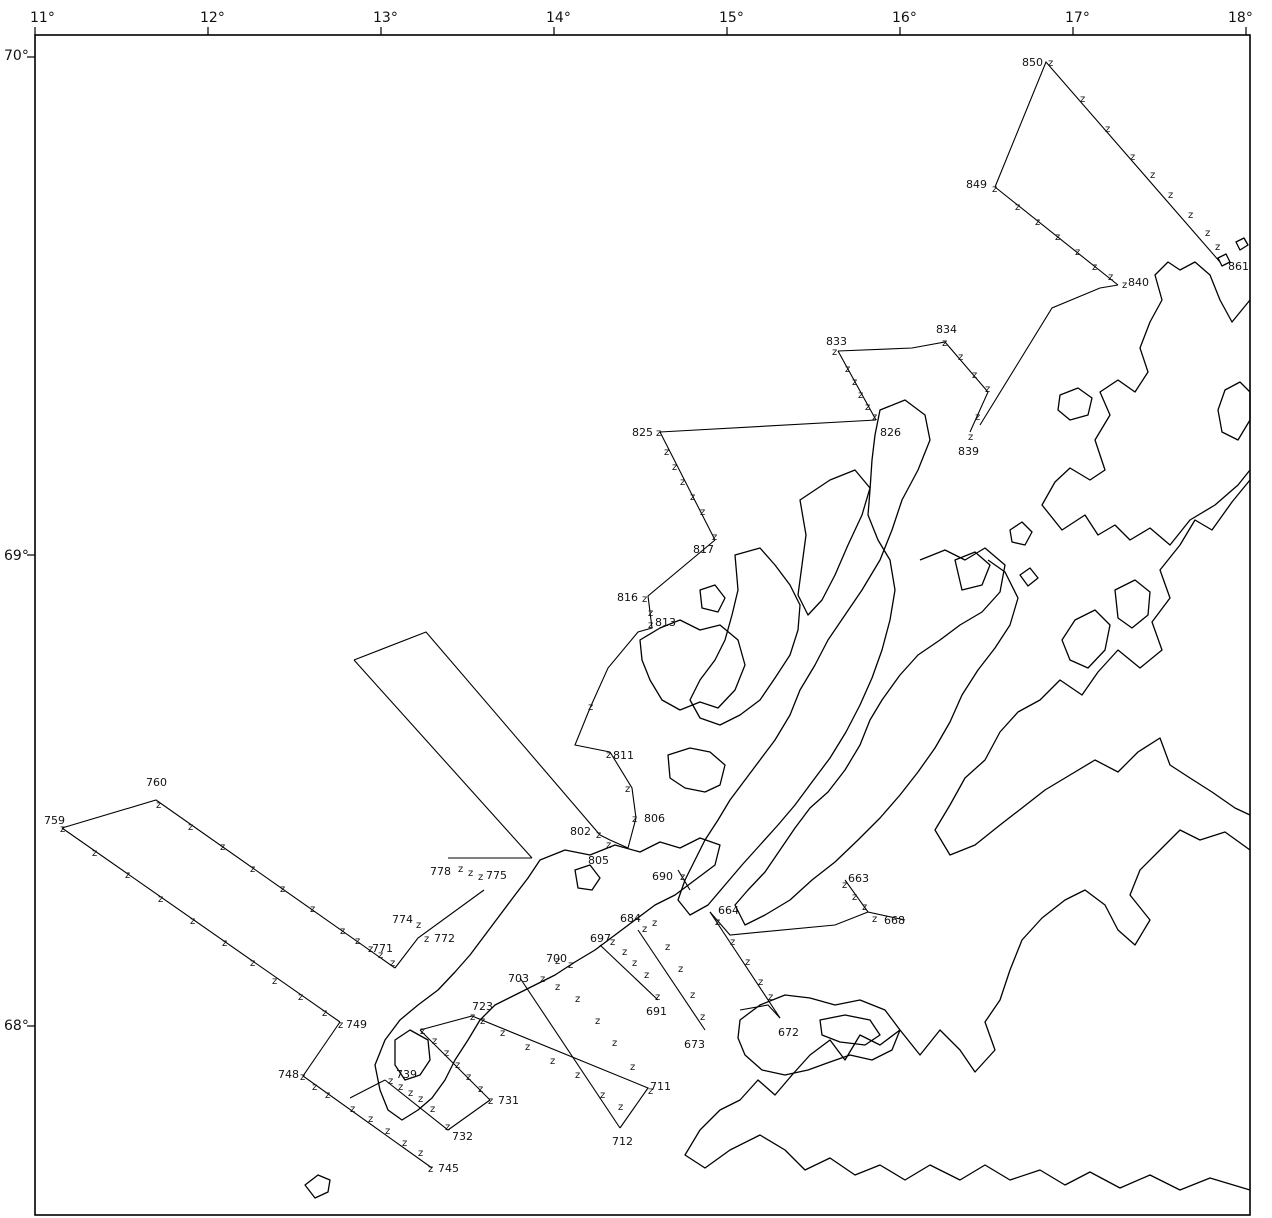  What do you see at coordinates (288, 1074) in the screenshot?
I see `station-label-748: 748` at bounding box center [288, 1074].